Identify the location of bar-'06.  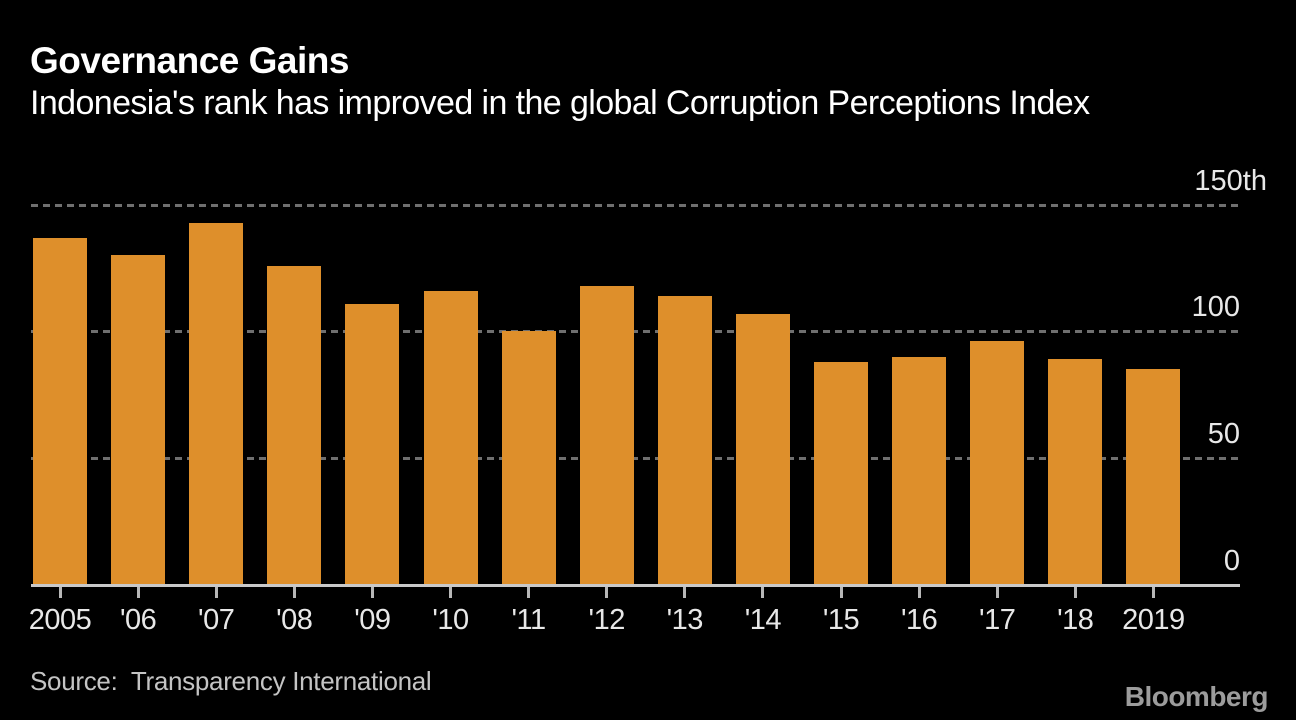
(138, 419).